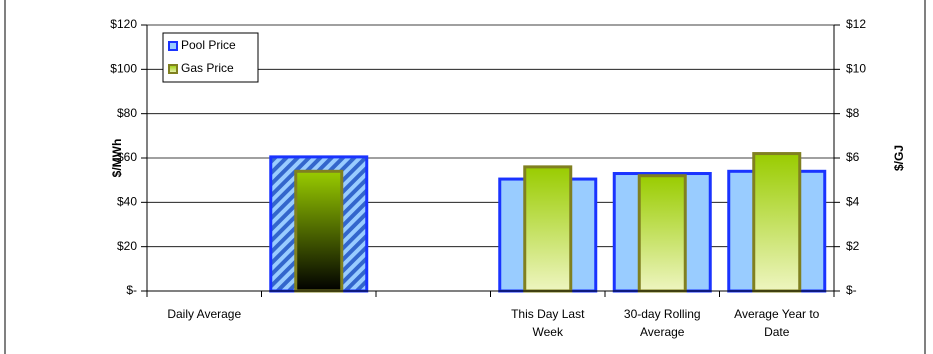  I want to click on y2-tick-label: $8, so click(853, 113).